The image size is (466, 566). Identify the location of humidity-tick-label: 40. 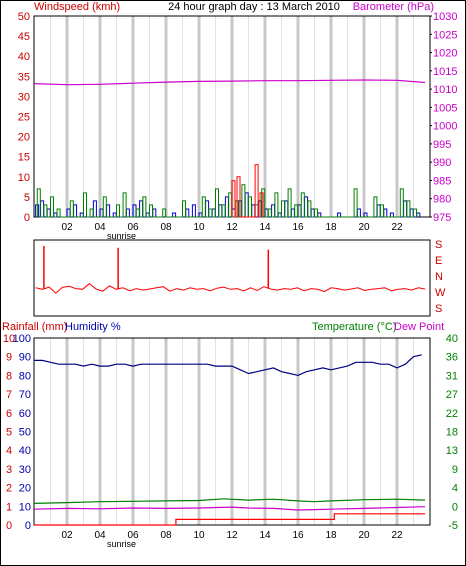
(25, 451).